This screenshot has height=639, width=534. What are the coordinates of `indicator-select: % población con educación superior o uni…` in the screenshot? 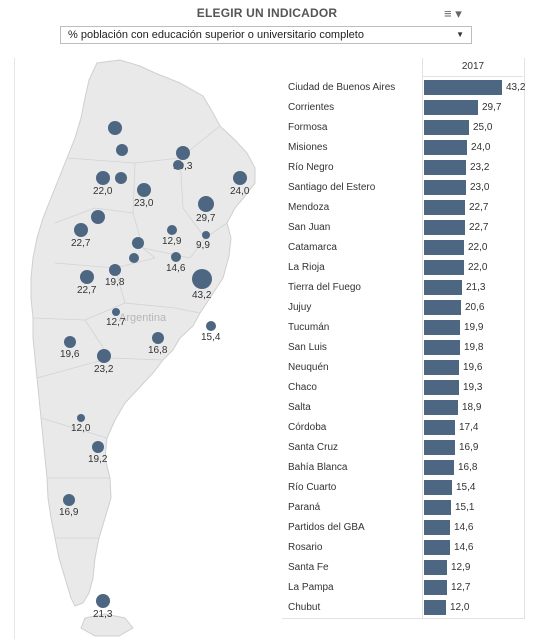 It's located at (266, 35).